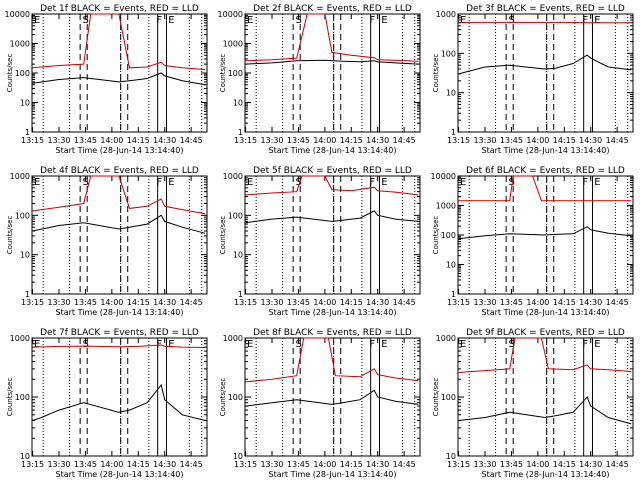  I want to click on panel-title: Det 4f BLACK = Events, RED = LLD, so click(119, 171).